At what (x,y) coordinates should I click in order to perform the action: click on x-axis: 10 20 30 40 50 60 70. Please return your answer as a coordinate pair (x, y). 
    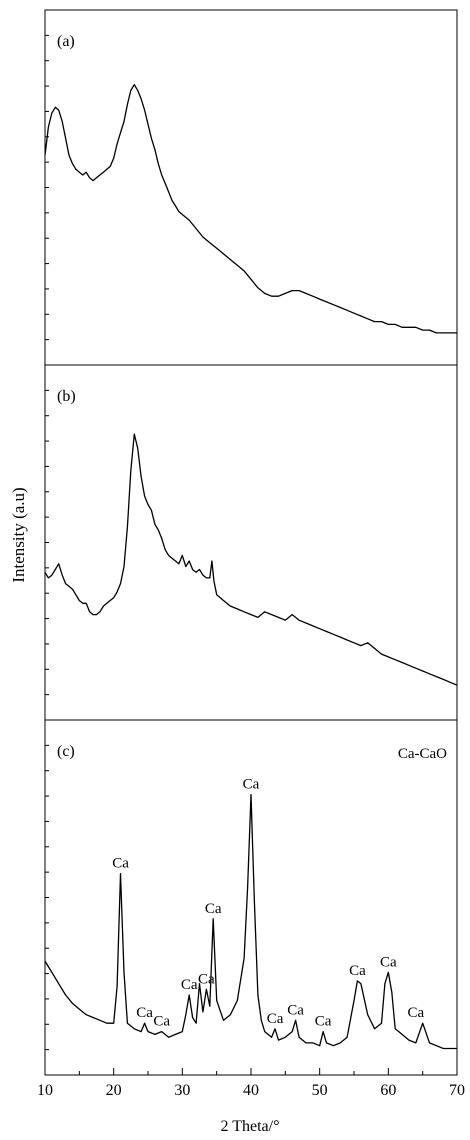
    Looking at the image, I should click on (251, 1083).